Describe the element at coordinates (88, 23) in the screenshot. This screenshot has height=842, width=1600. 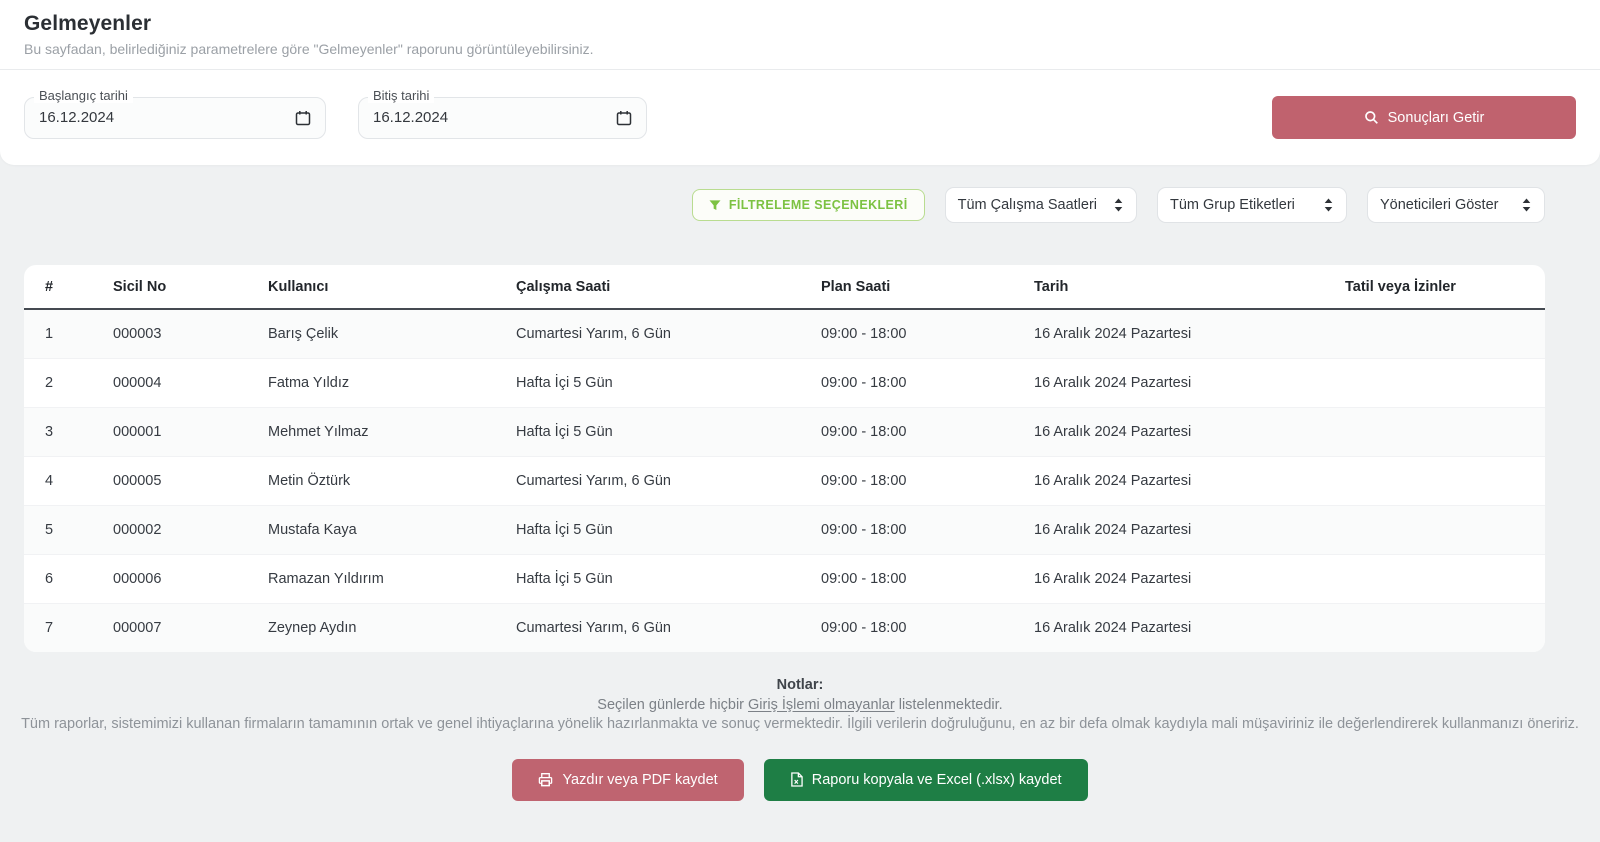
I see `page-title: Gelmeyenler` at that location.